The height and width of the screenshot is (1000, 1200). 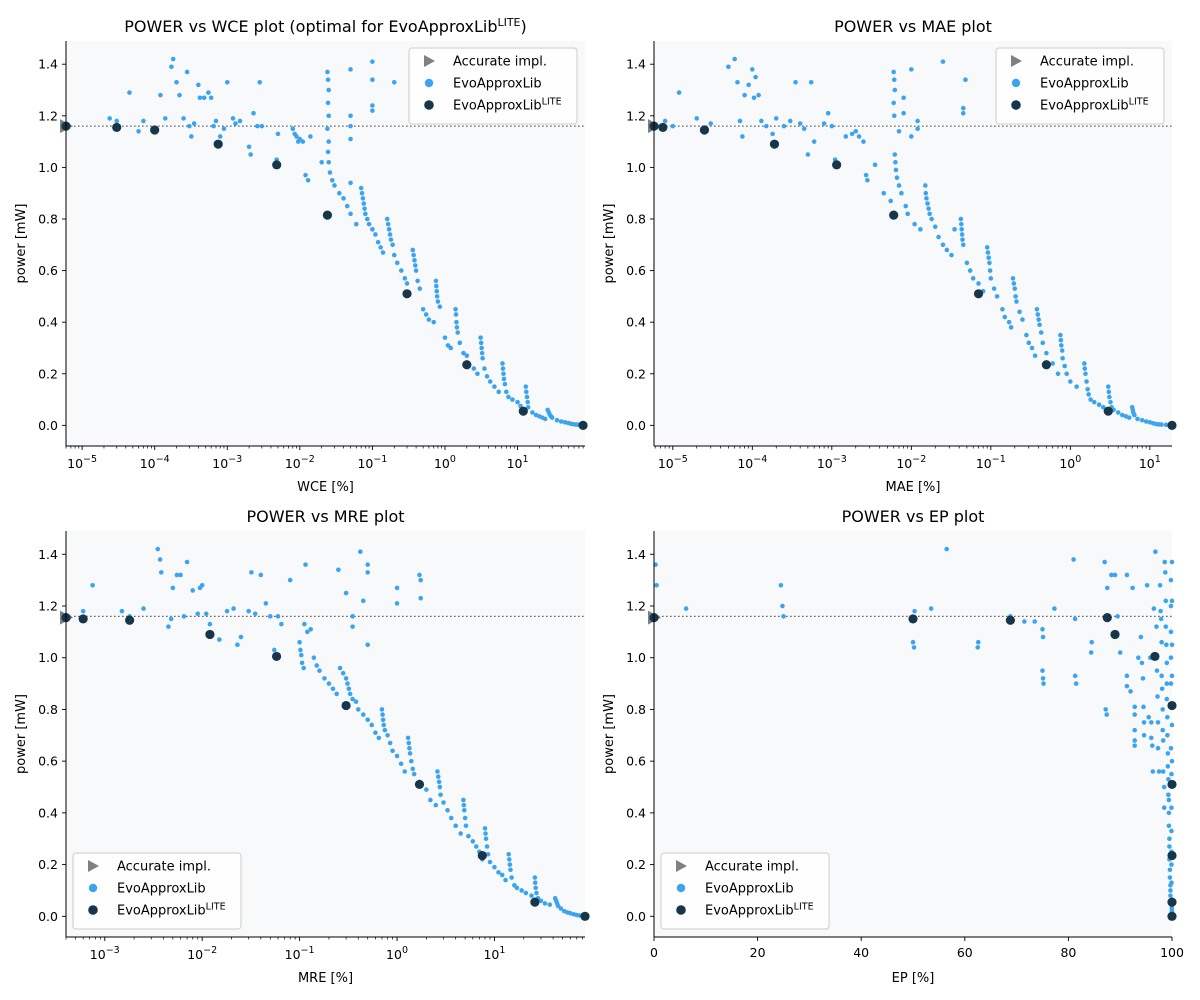 I want to click on x-tick-label: 10⁻⁵, so click(x=82, y=462).